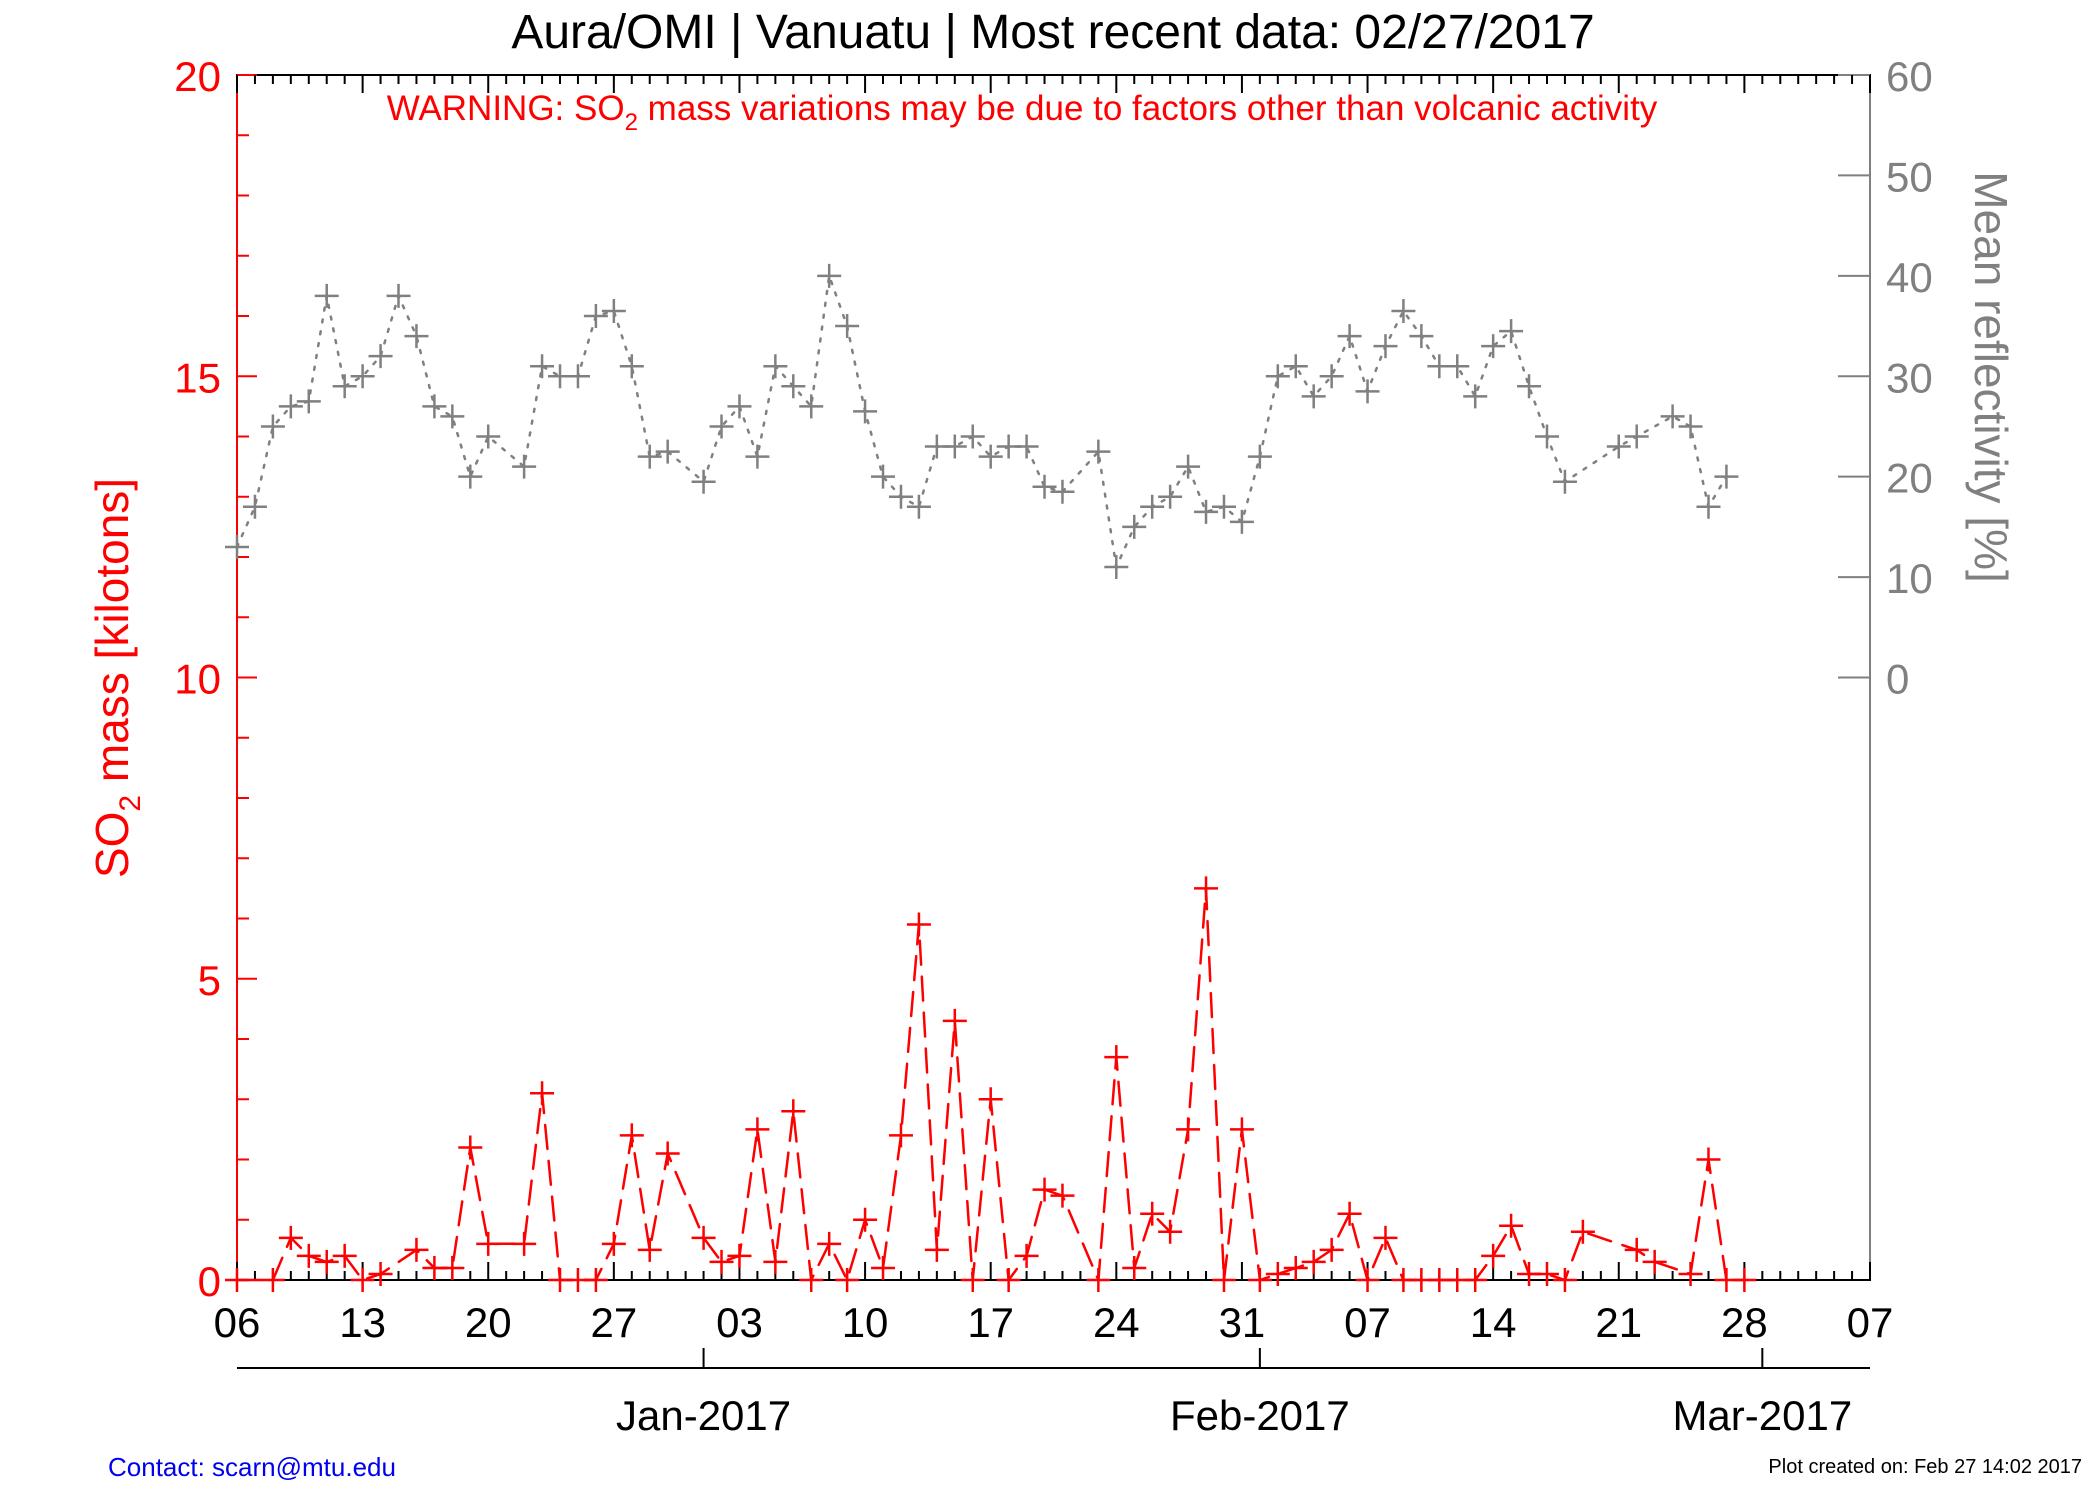 The width and height of the screenshot is (2100, 1500). Describe the element at coordinates (990, 1322) in the screenshot. I see `x-tick-label: 17` at that location.